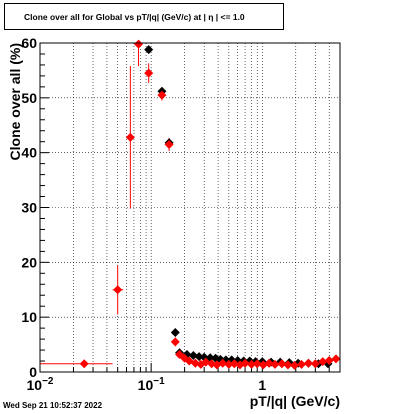 The width and height of the screenshot is (400, 414). What do you see at coordinates (53, 405) in the screenshot?
I see `timestamp: Wed Sep 21 10:52:37 2022` at bounding box center [53, 405].